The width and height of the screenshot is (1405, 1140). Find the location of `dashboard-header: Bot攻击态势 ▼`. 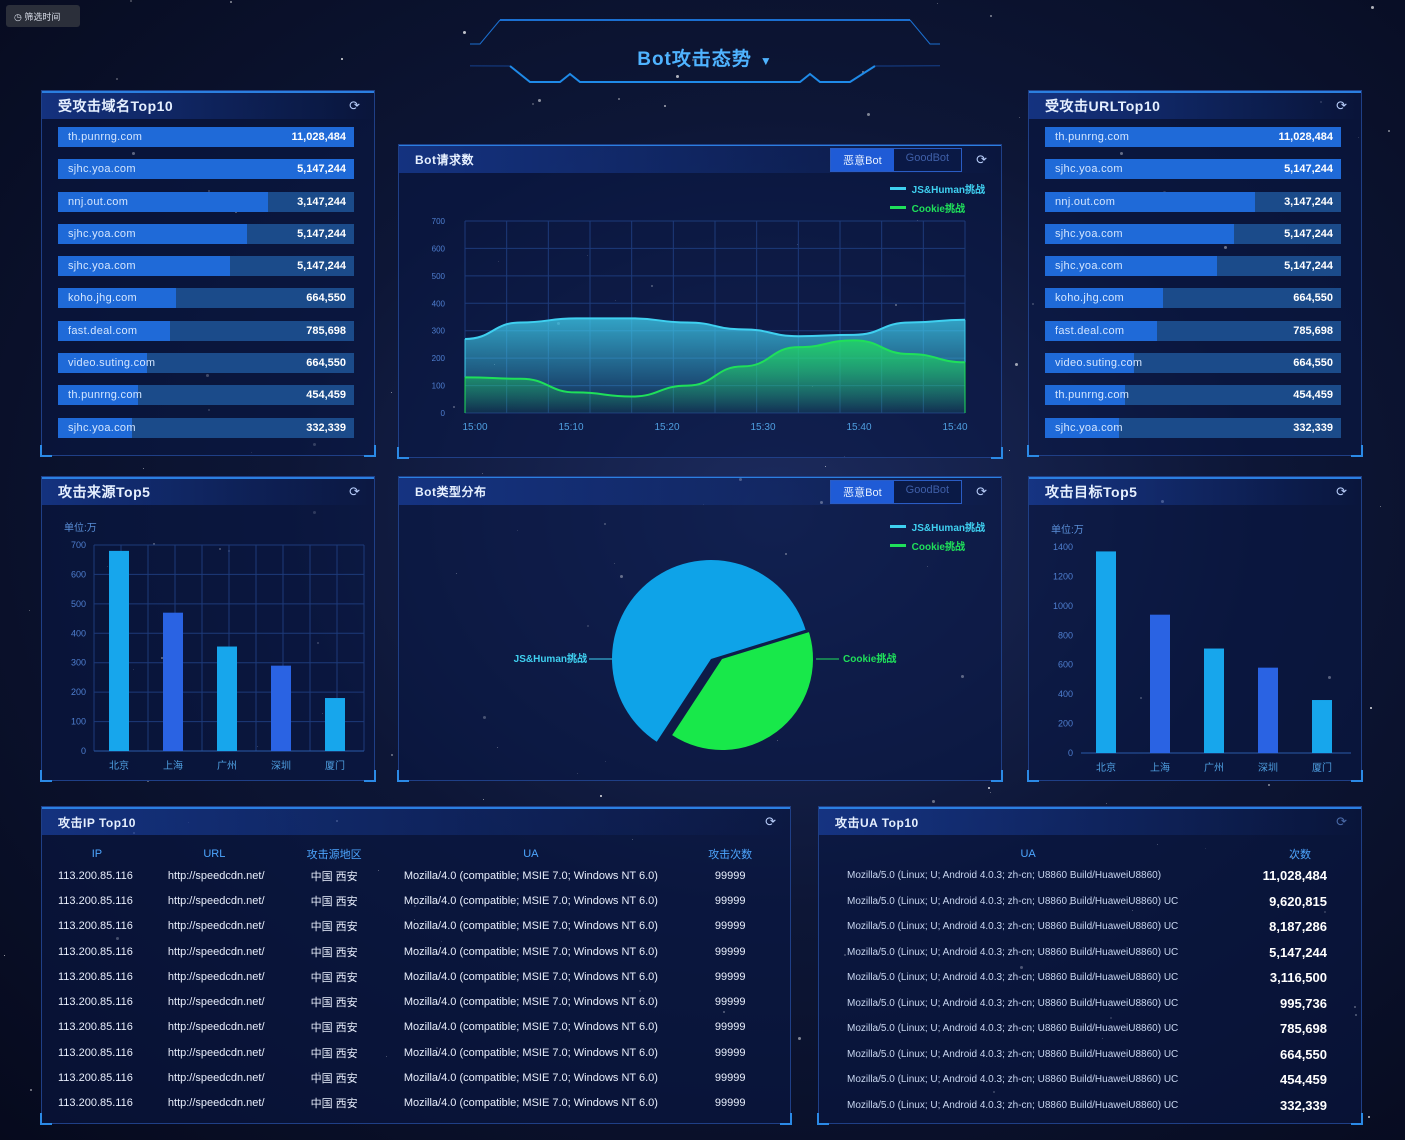

dashboard-header: Bot攻击态势 ▼ is located at coordinates (705, 52).